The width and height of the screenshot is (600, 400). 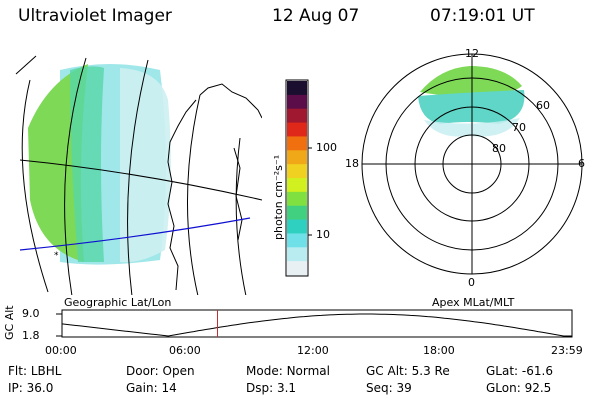 I want to click on info-ip-value: 36.0, so click(x=40, y=388).